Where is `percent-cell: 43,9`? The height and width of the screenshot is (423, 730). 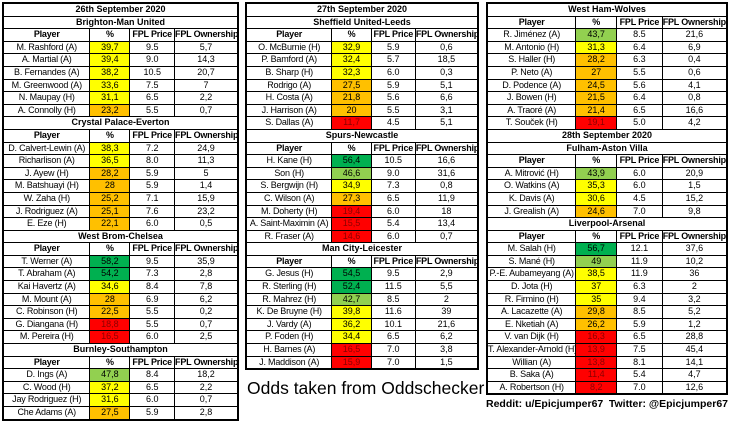 percent-cell: 43,9 is located at coordinates (596, 173).